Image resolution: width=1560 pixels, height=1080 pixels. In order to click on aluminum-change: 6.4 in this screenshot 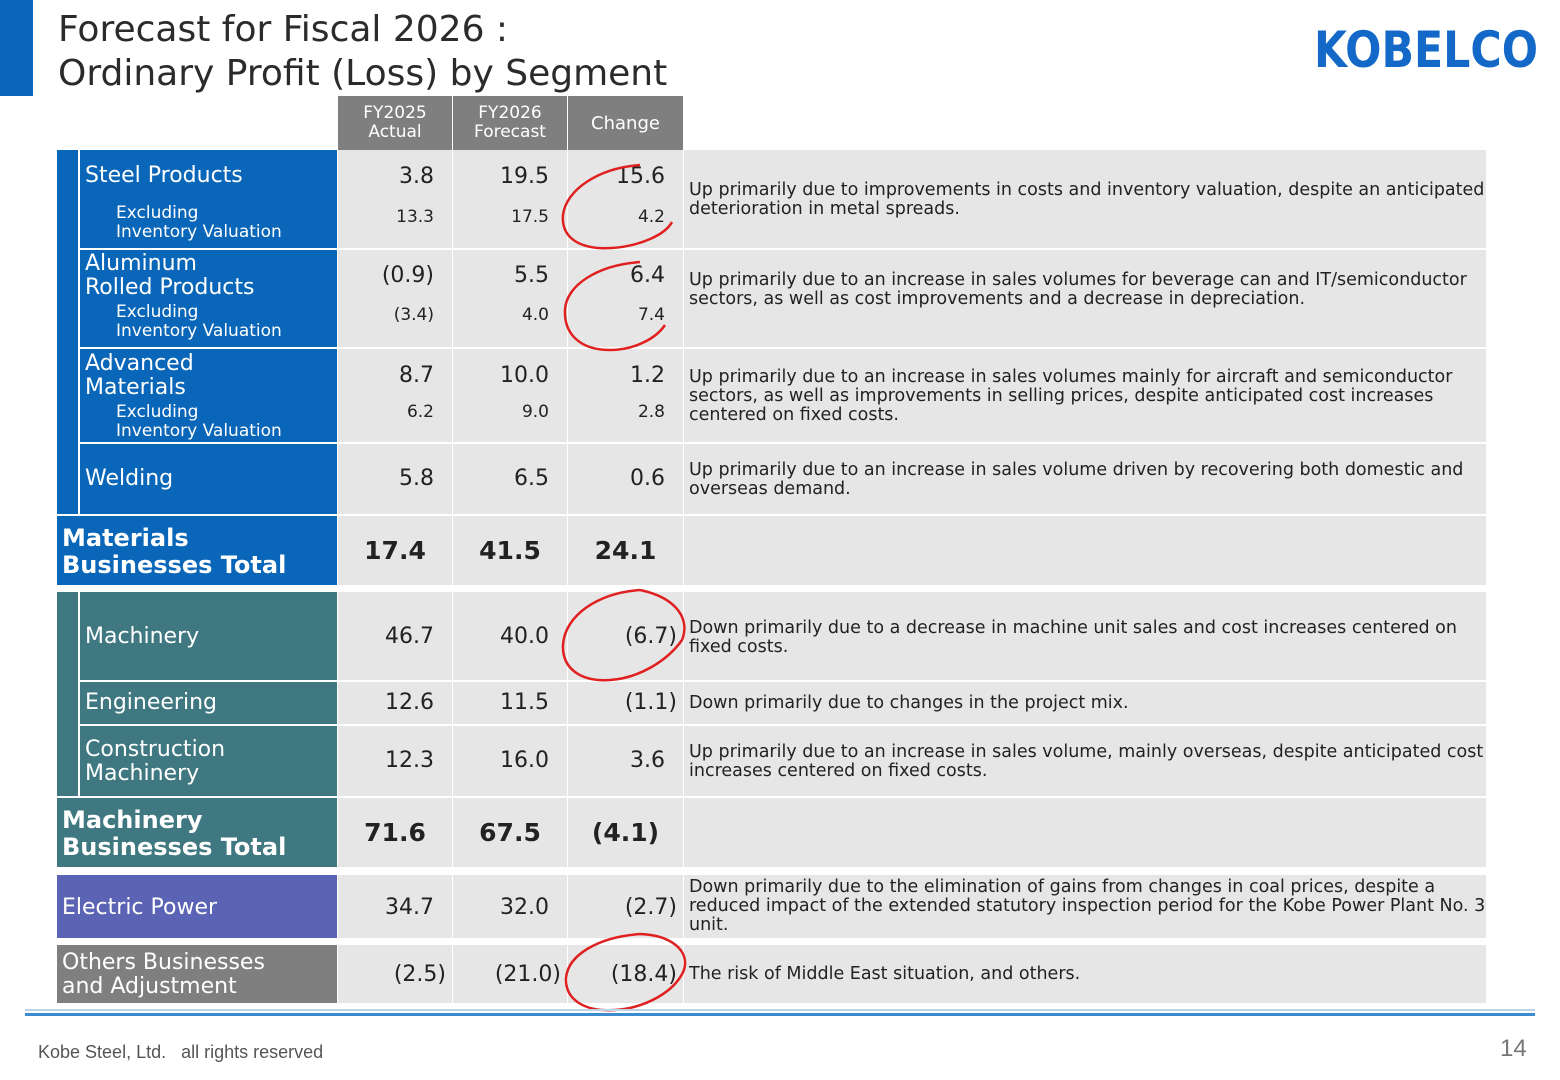, I will do `click(647, 275)`.